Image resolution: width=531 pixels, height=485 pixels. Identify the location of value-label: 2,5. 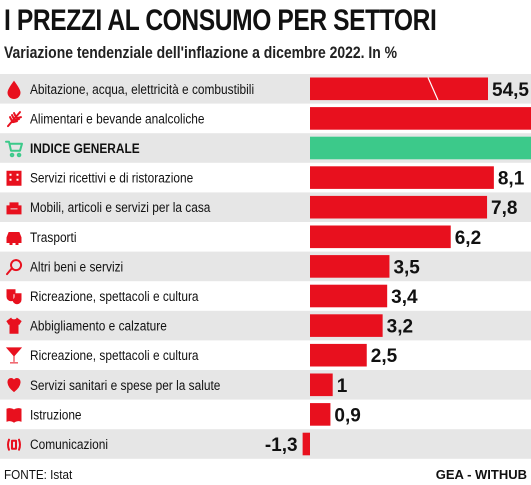
(384, 356).